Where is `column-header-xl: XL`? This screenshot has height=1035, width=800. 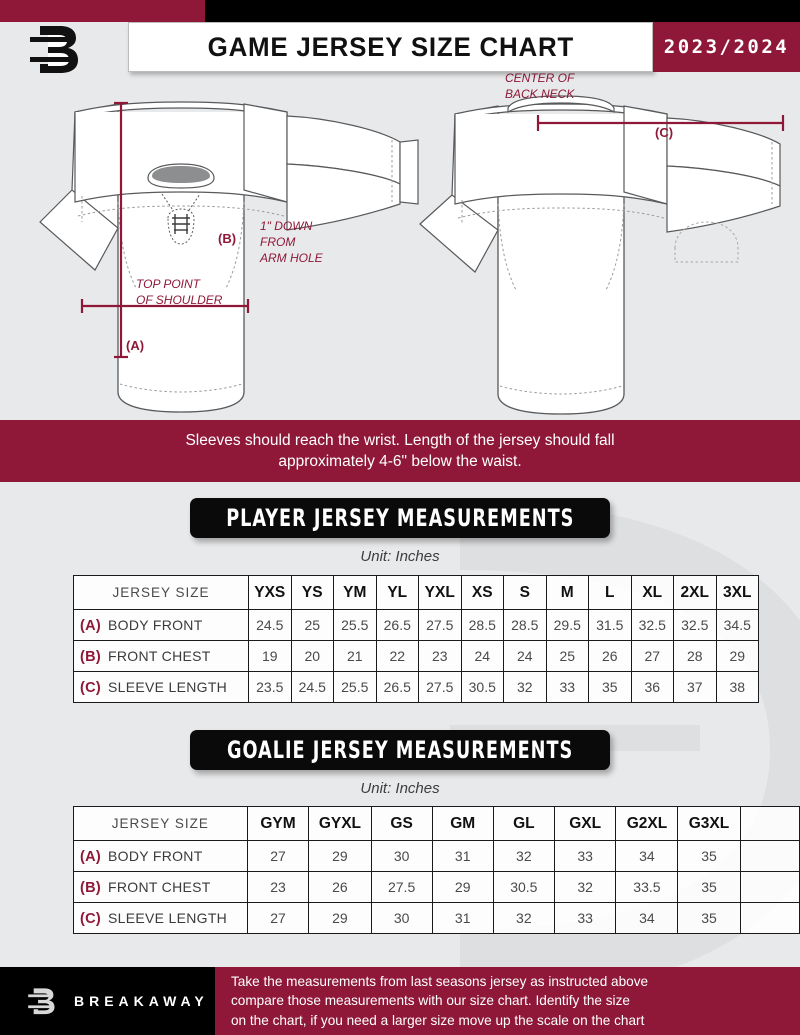
column-header-xl: XL is located at coordinates (652, 592).